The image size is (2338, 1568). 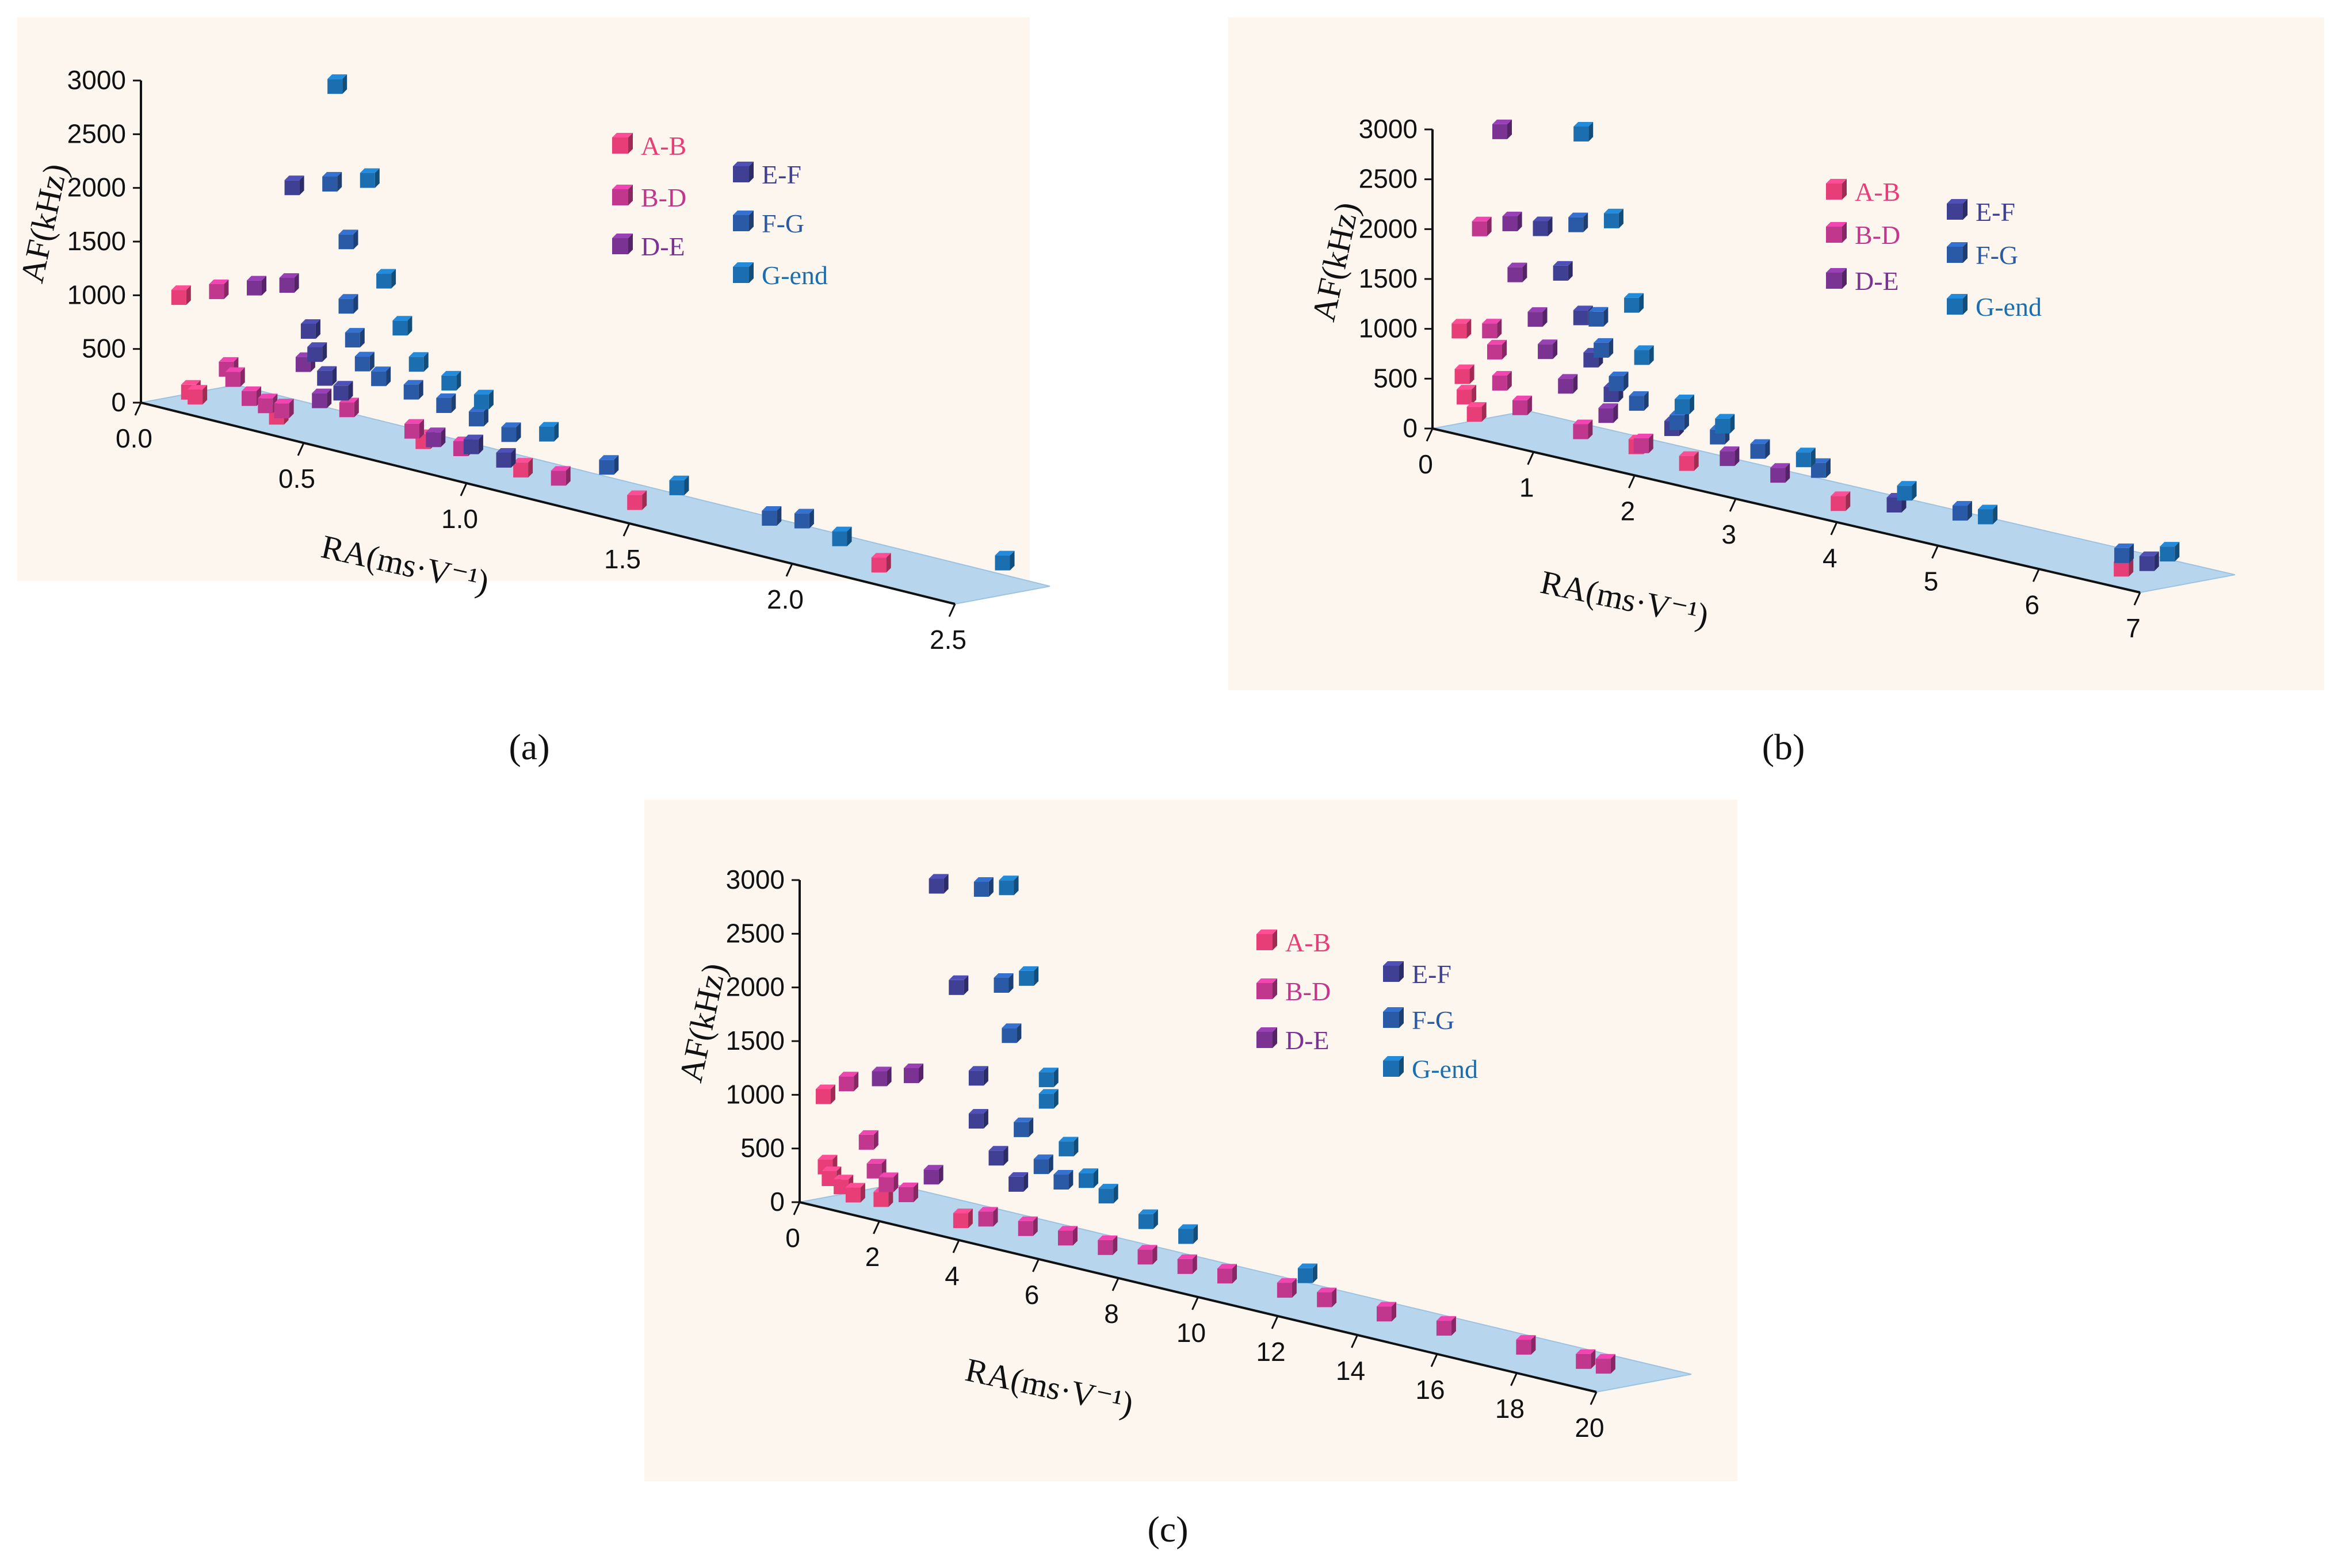 What do you see at coordinates (1417, 974) in the screenshot?
I see `legend-item-E-F: E-F` at bounding box center [1417, 974].